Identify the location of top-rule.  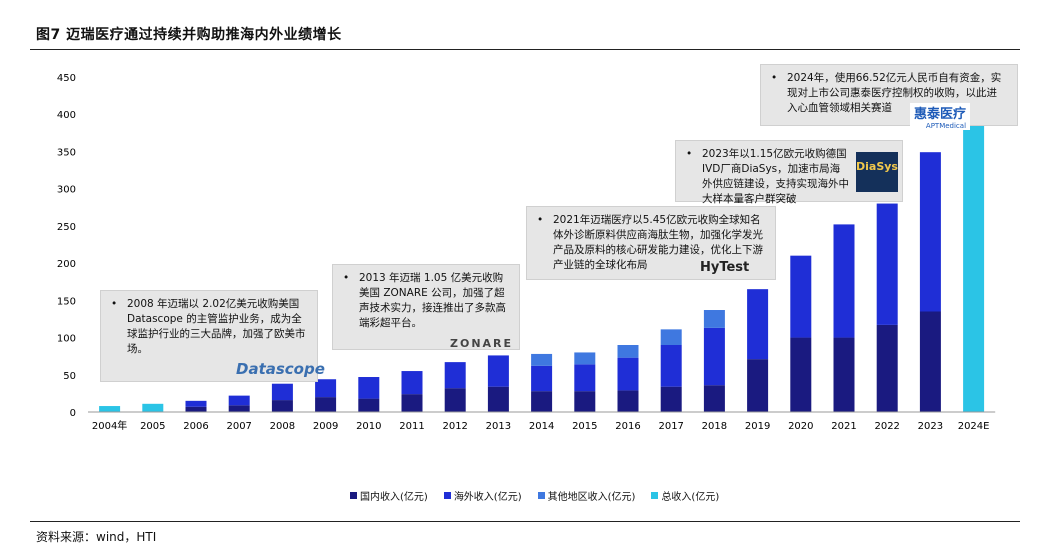
(525, 49).